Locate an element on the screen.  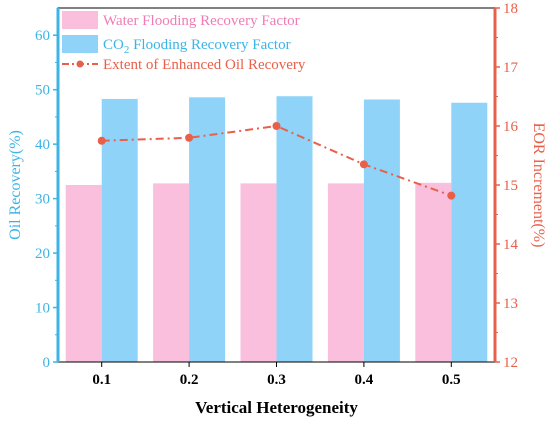
bar-co2-0.5 is located at coordinates (469, 232).